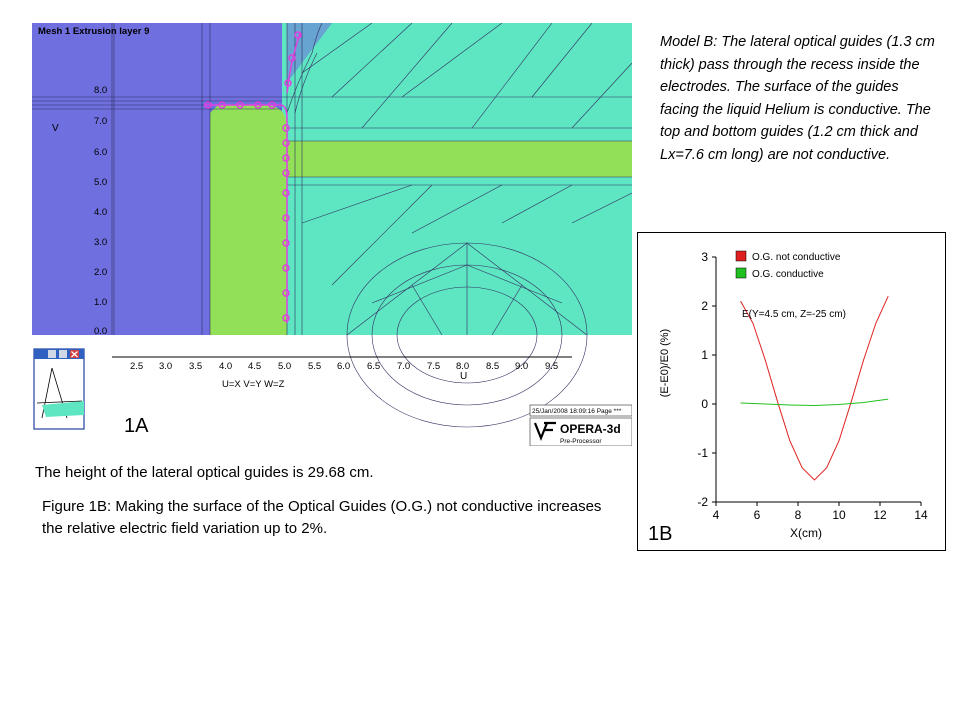 The width and height of the screenshot is (960, 720). What do you see at coordinates (741, 256) in the screenshot?
I see `legend-swatch-not-conductive` at bounding box center [741, 256].